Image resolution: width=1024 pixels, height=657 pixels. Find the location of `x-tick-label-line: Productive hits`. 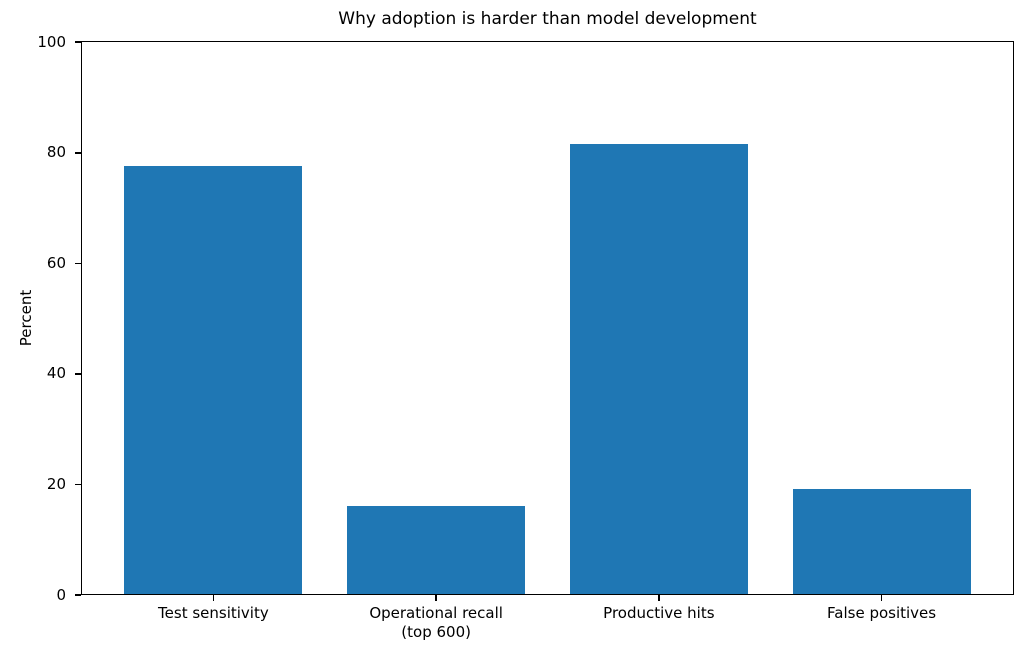

x-tick-label-line: Productive hits is located at coordinates (659, 613).